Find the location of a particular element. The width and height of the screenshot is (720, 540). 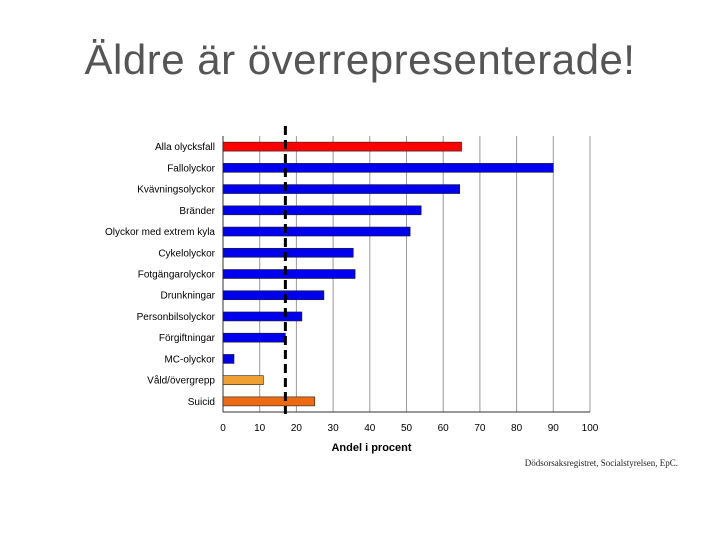

x-tick-label-5: 50 is located at coordinates (407, 428).